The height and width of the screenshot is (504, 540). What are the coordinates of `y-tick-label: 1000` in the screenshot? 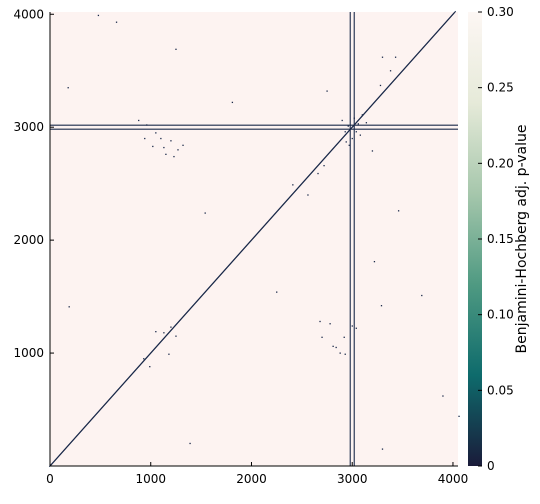 It's located at (28, 353).